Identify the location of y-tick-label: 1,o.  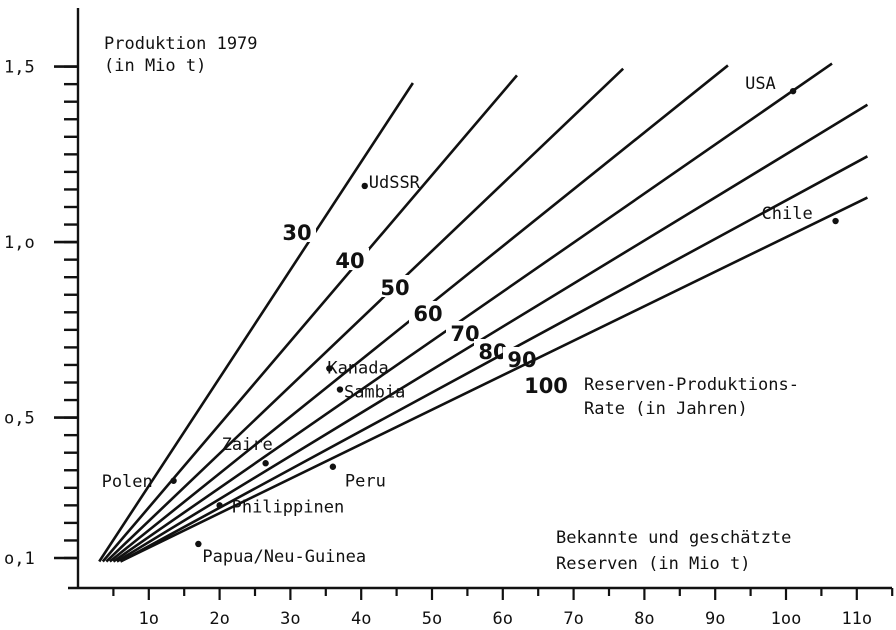
(19, 243).